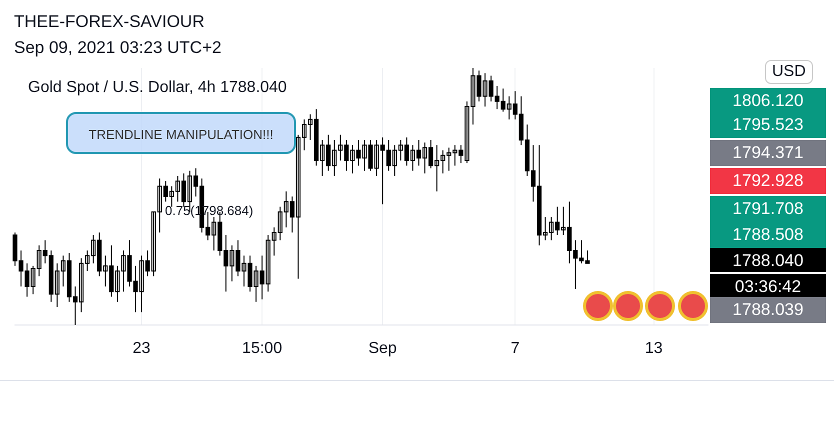 The height and width of the screenshot is (423, 834). I want to click on text: 1792.928, so click(768, 181).